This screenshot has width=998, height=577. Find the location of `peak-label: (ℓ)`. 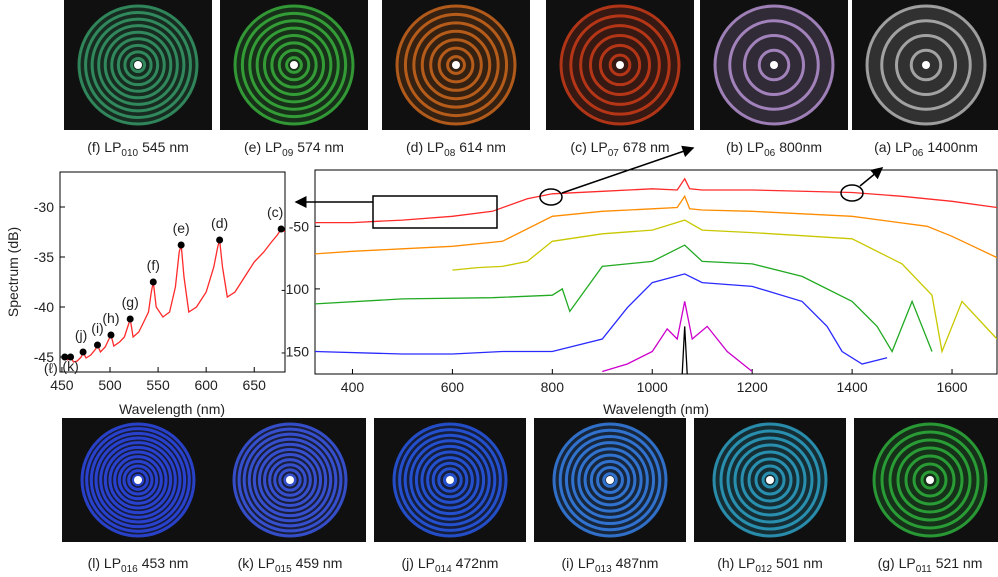

peak-label: (ℓ) is located at coordinates (51, 368).